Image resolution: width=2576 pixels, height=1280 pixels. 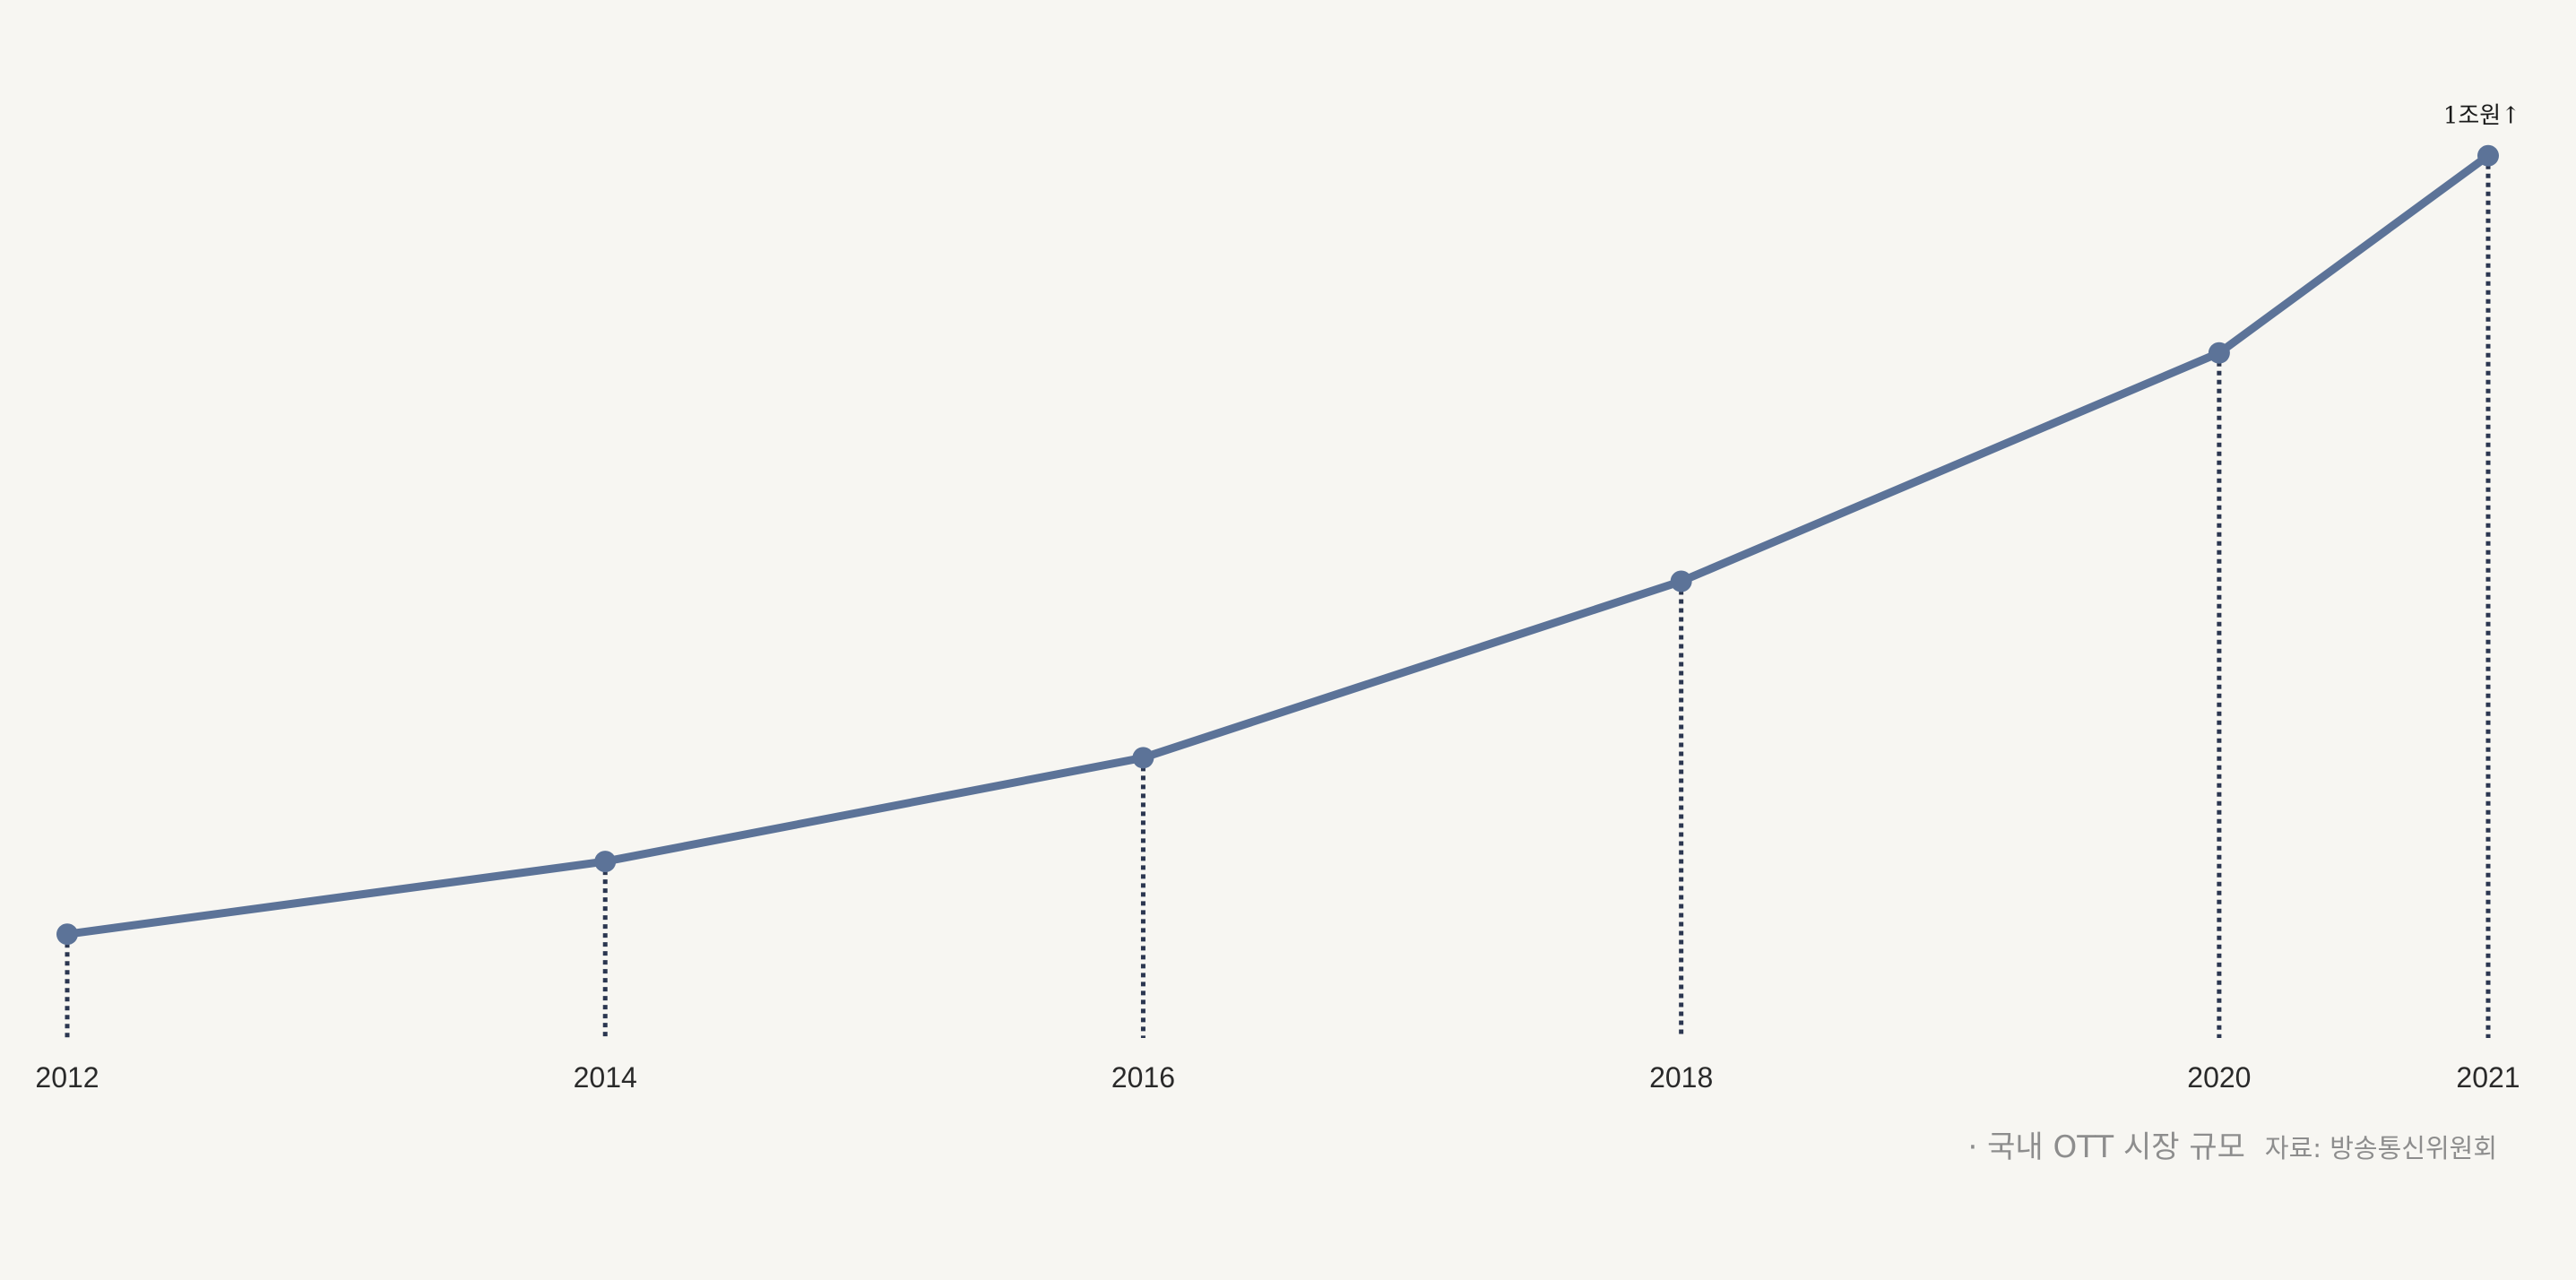 What do you see at coordinates (2488, 156) in the screenshot?
I see `data-point-2021` at bounding box center [2488, 156].